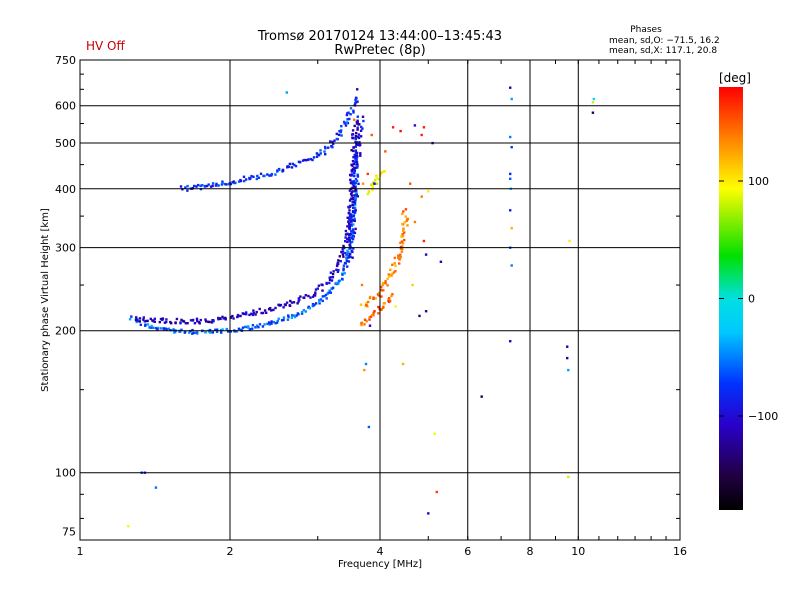 This screenshot has height=600, width=800. I want to click on y-axis-label: Stationary phase Virtual Height [km], so click(45, 300).